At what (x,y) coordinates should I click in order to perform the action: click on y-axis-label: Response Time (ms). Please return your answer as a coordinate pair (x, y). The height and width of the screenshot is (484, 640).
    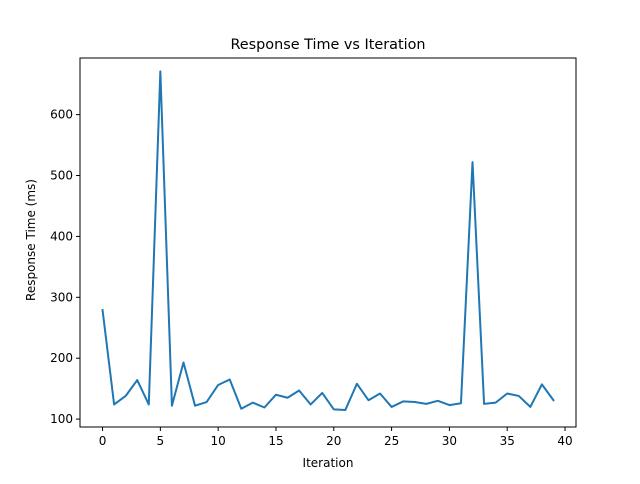
    Looking at the image, I should click on (31, 240).